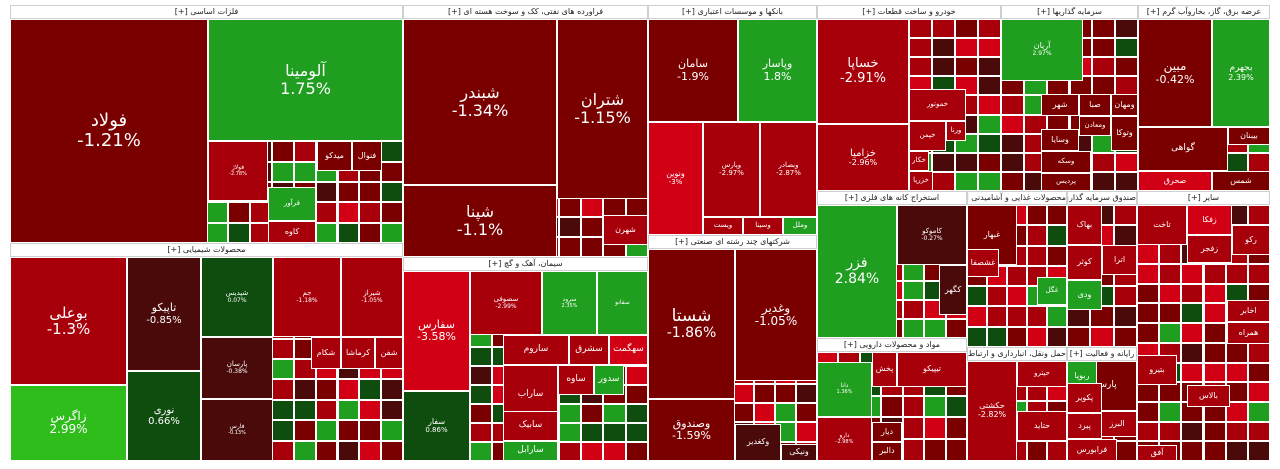 Image resolution: width=1280 pixels, height=469 pixels. Describe the element at coordinates (892, 198) in the screenshot. I see `sector-header: استخراج کانه های فلزی [+]` at that location.